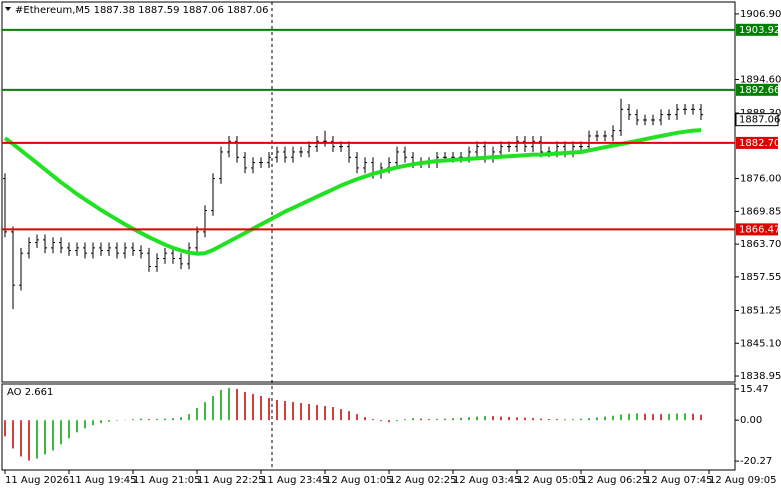 The image size is (781, 489). What do you see at coordinates (742, 480) in the screenshot?
I see `x-tick-label: 12 Aug 09:05` at bounding box center [742, 480].